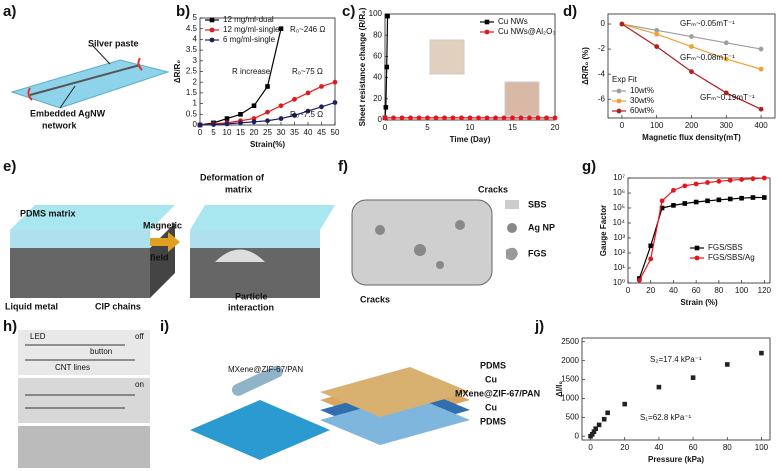  I want to click on legend-header: Exp, so click(619, 79).